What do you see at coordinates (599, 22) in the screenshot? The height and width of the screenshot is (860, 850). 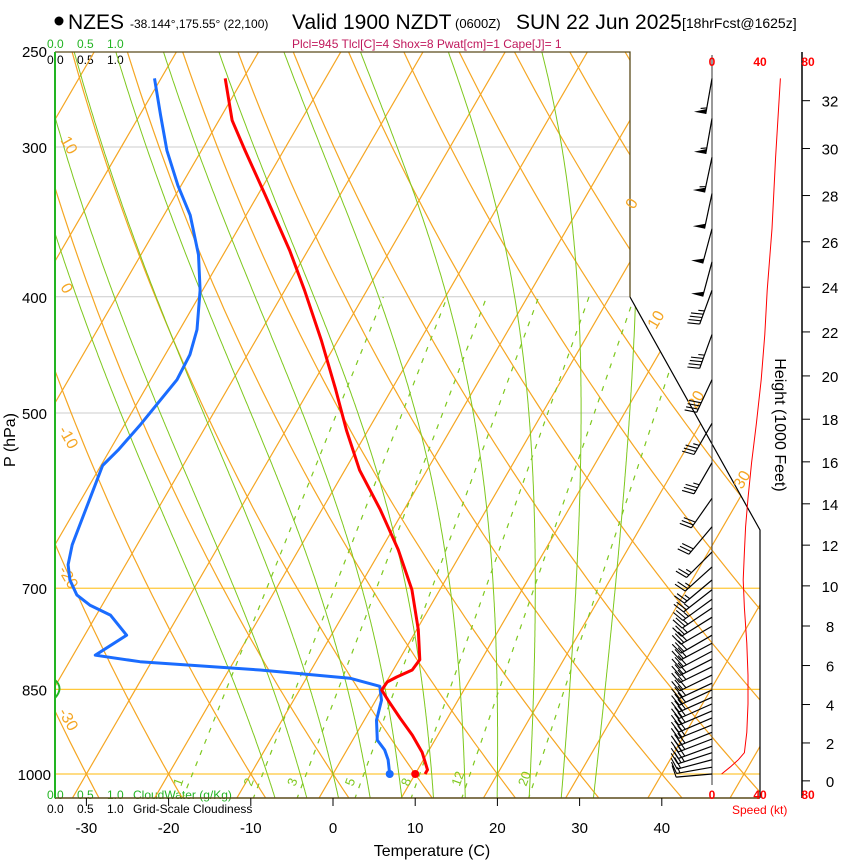 I see `valid-date: SUN 22 Jun 2025` at bounding box center [599, 22].